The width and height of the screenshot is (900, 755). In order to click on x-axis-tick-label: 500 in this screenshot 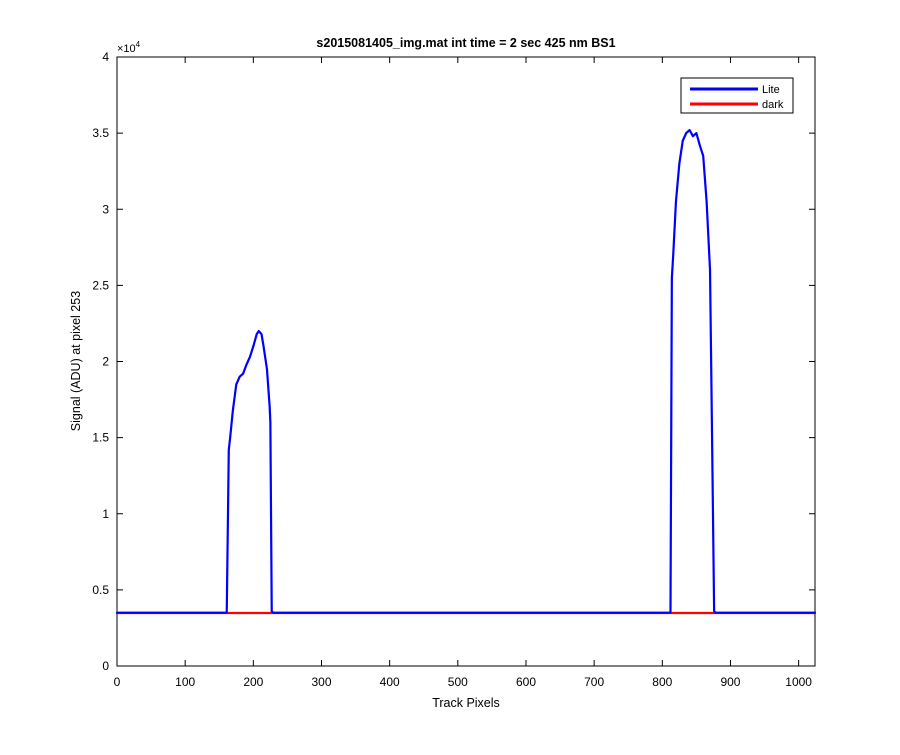, I will do `click(458, 682)`.